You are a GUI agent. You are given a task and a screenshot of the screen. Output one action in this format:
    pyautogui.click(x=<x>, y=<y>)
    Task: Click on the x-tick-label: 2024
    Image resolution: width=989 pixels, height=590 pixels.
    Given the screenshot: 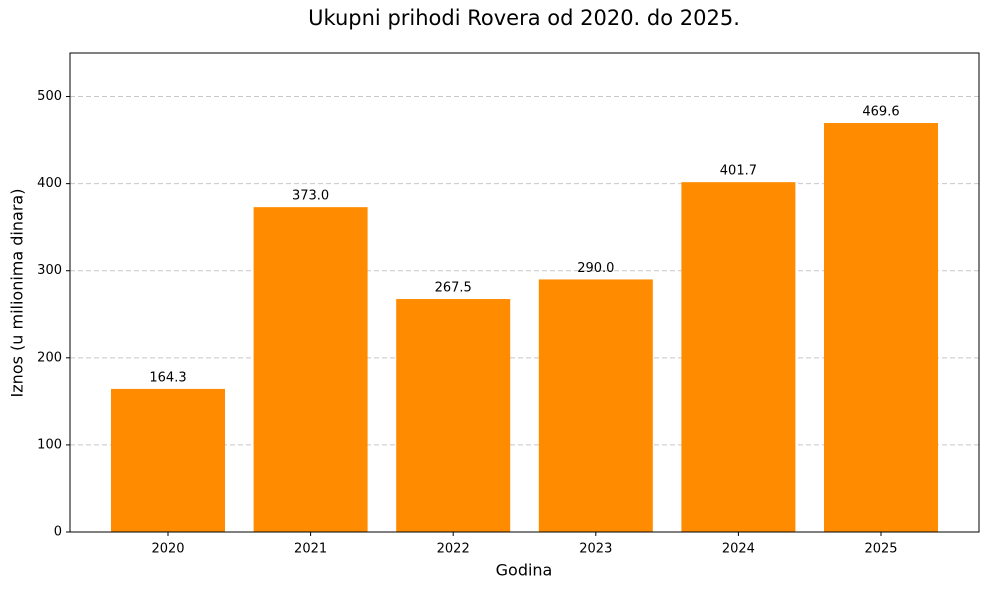 What is the action you would take?
    pyautogui.click(x=738, y=549)
    